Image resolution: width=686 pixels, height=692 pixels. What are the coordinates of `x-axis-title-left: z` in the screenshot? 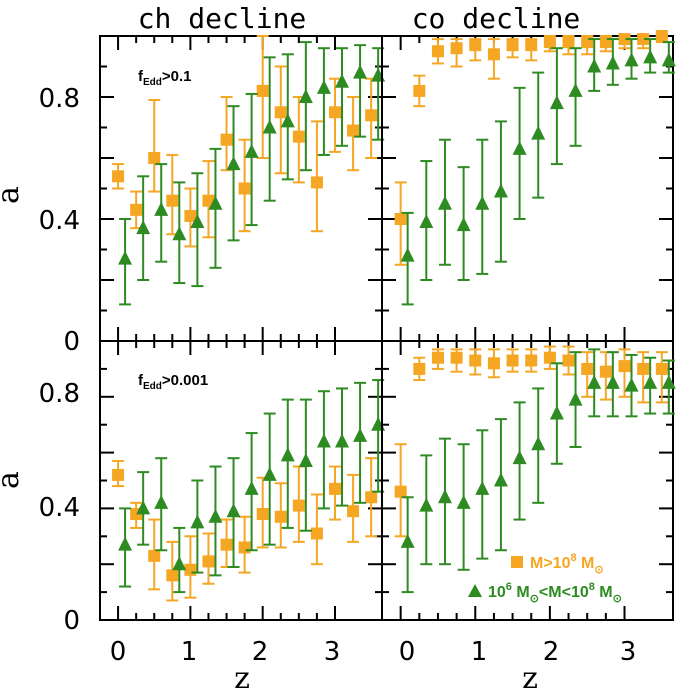 It's located at (242, 676).